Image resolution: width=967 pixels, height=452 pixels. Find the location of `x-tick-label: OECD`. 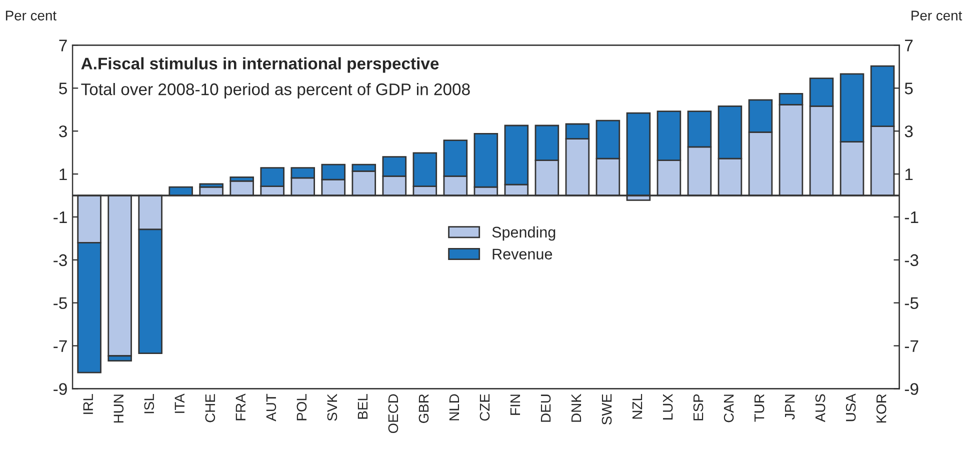

x-tick-label: OECD is located at coordinates (393, 414).